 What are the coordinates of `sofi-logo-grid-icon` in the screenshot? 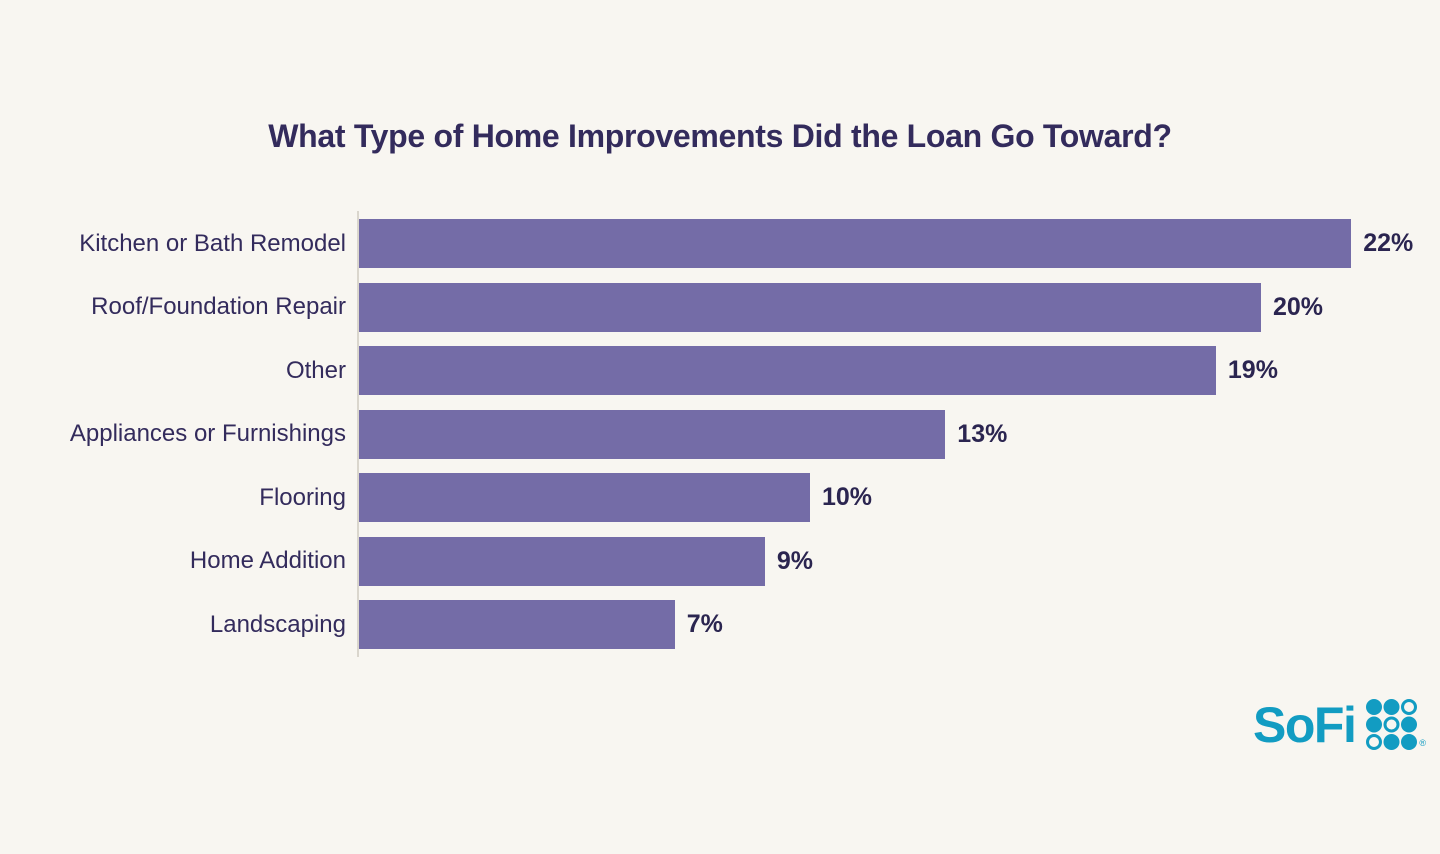 It's located at (1392, 724).